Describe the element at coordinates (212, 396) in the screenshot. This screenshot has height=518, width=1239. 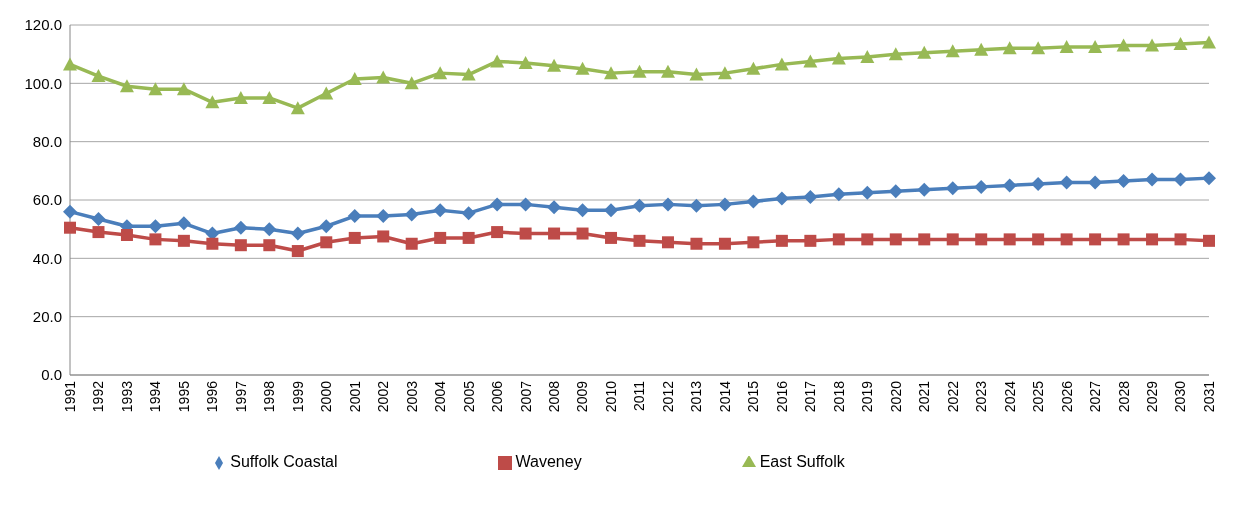
I see `x-tick-label: 1996` at that location.